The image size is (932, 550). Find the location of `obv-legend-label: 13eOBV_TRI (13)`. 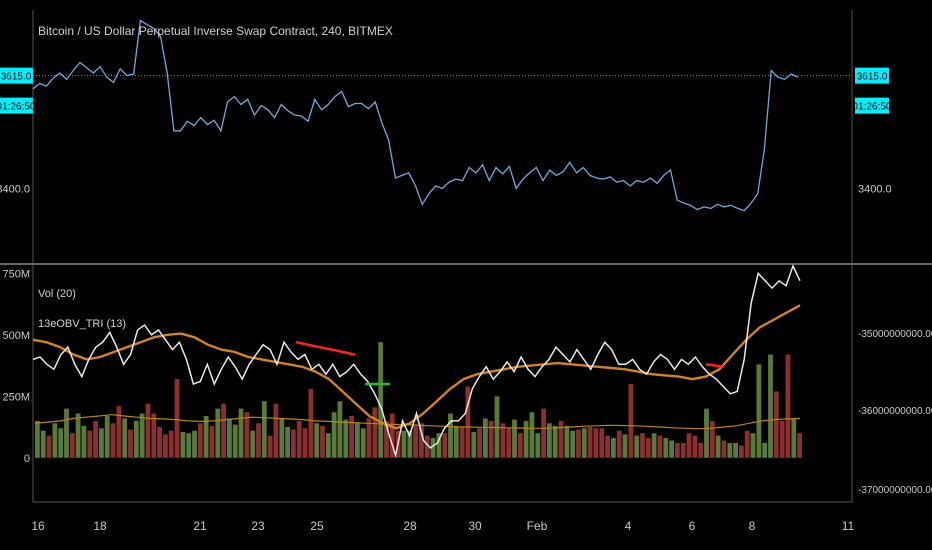

obv-legend-label: 13eOBV_TRI (13) is located at coordinates (82, 324).